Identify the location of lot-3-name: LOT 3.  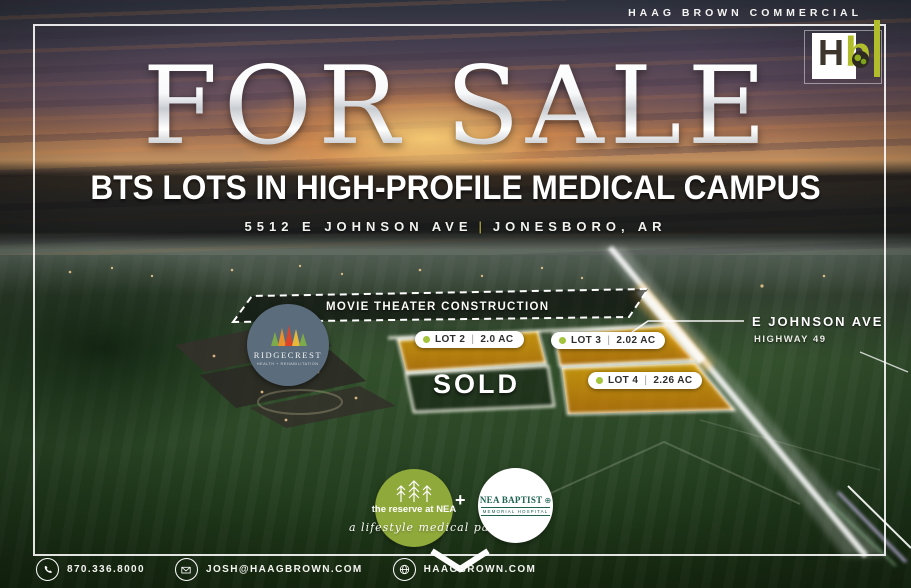
(586, 340).